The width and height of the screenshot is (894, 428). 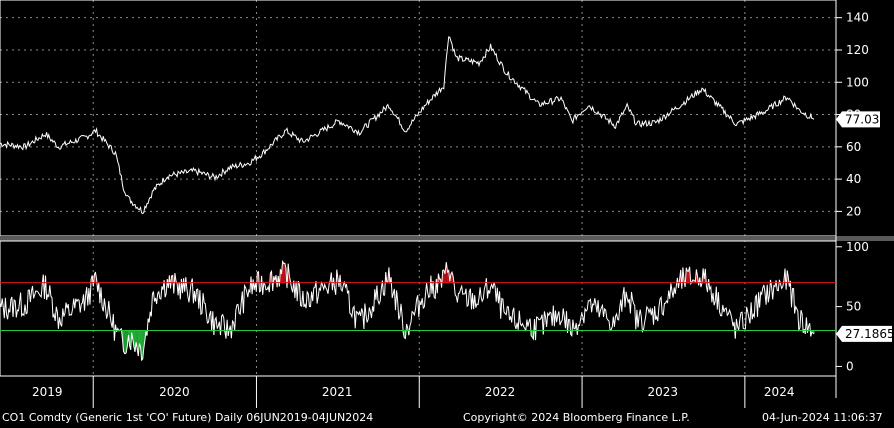 I want to click on year-label: 2024, so click(x=779, y=392).